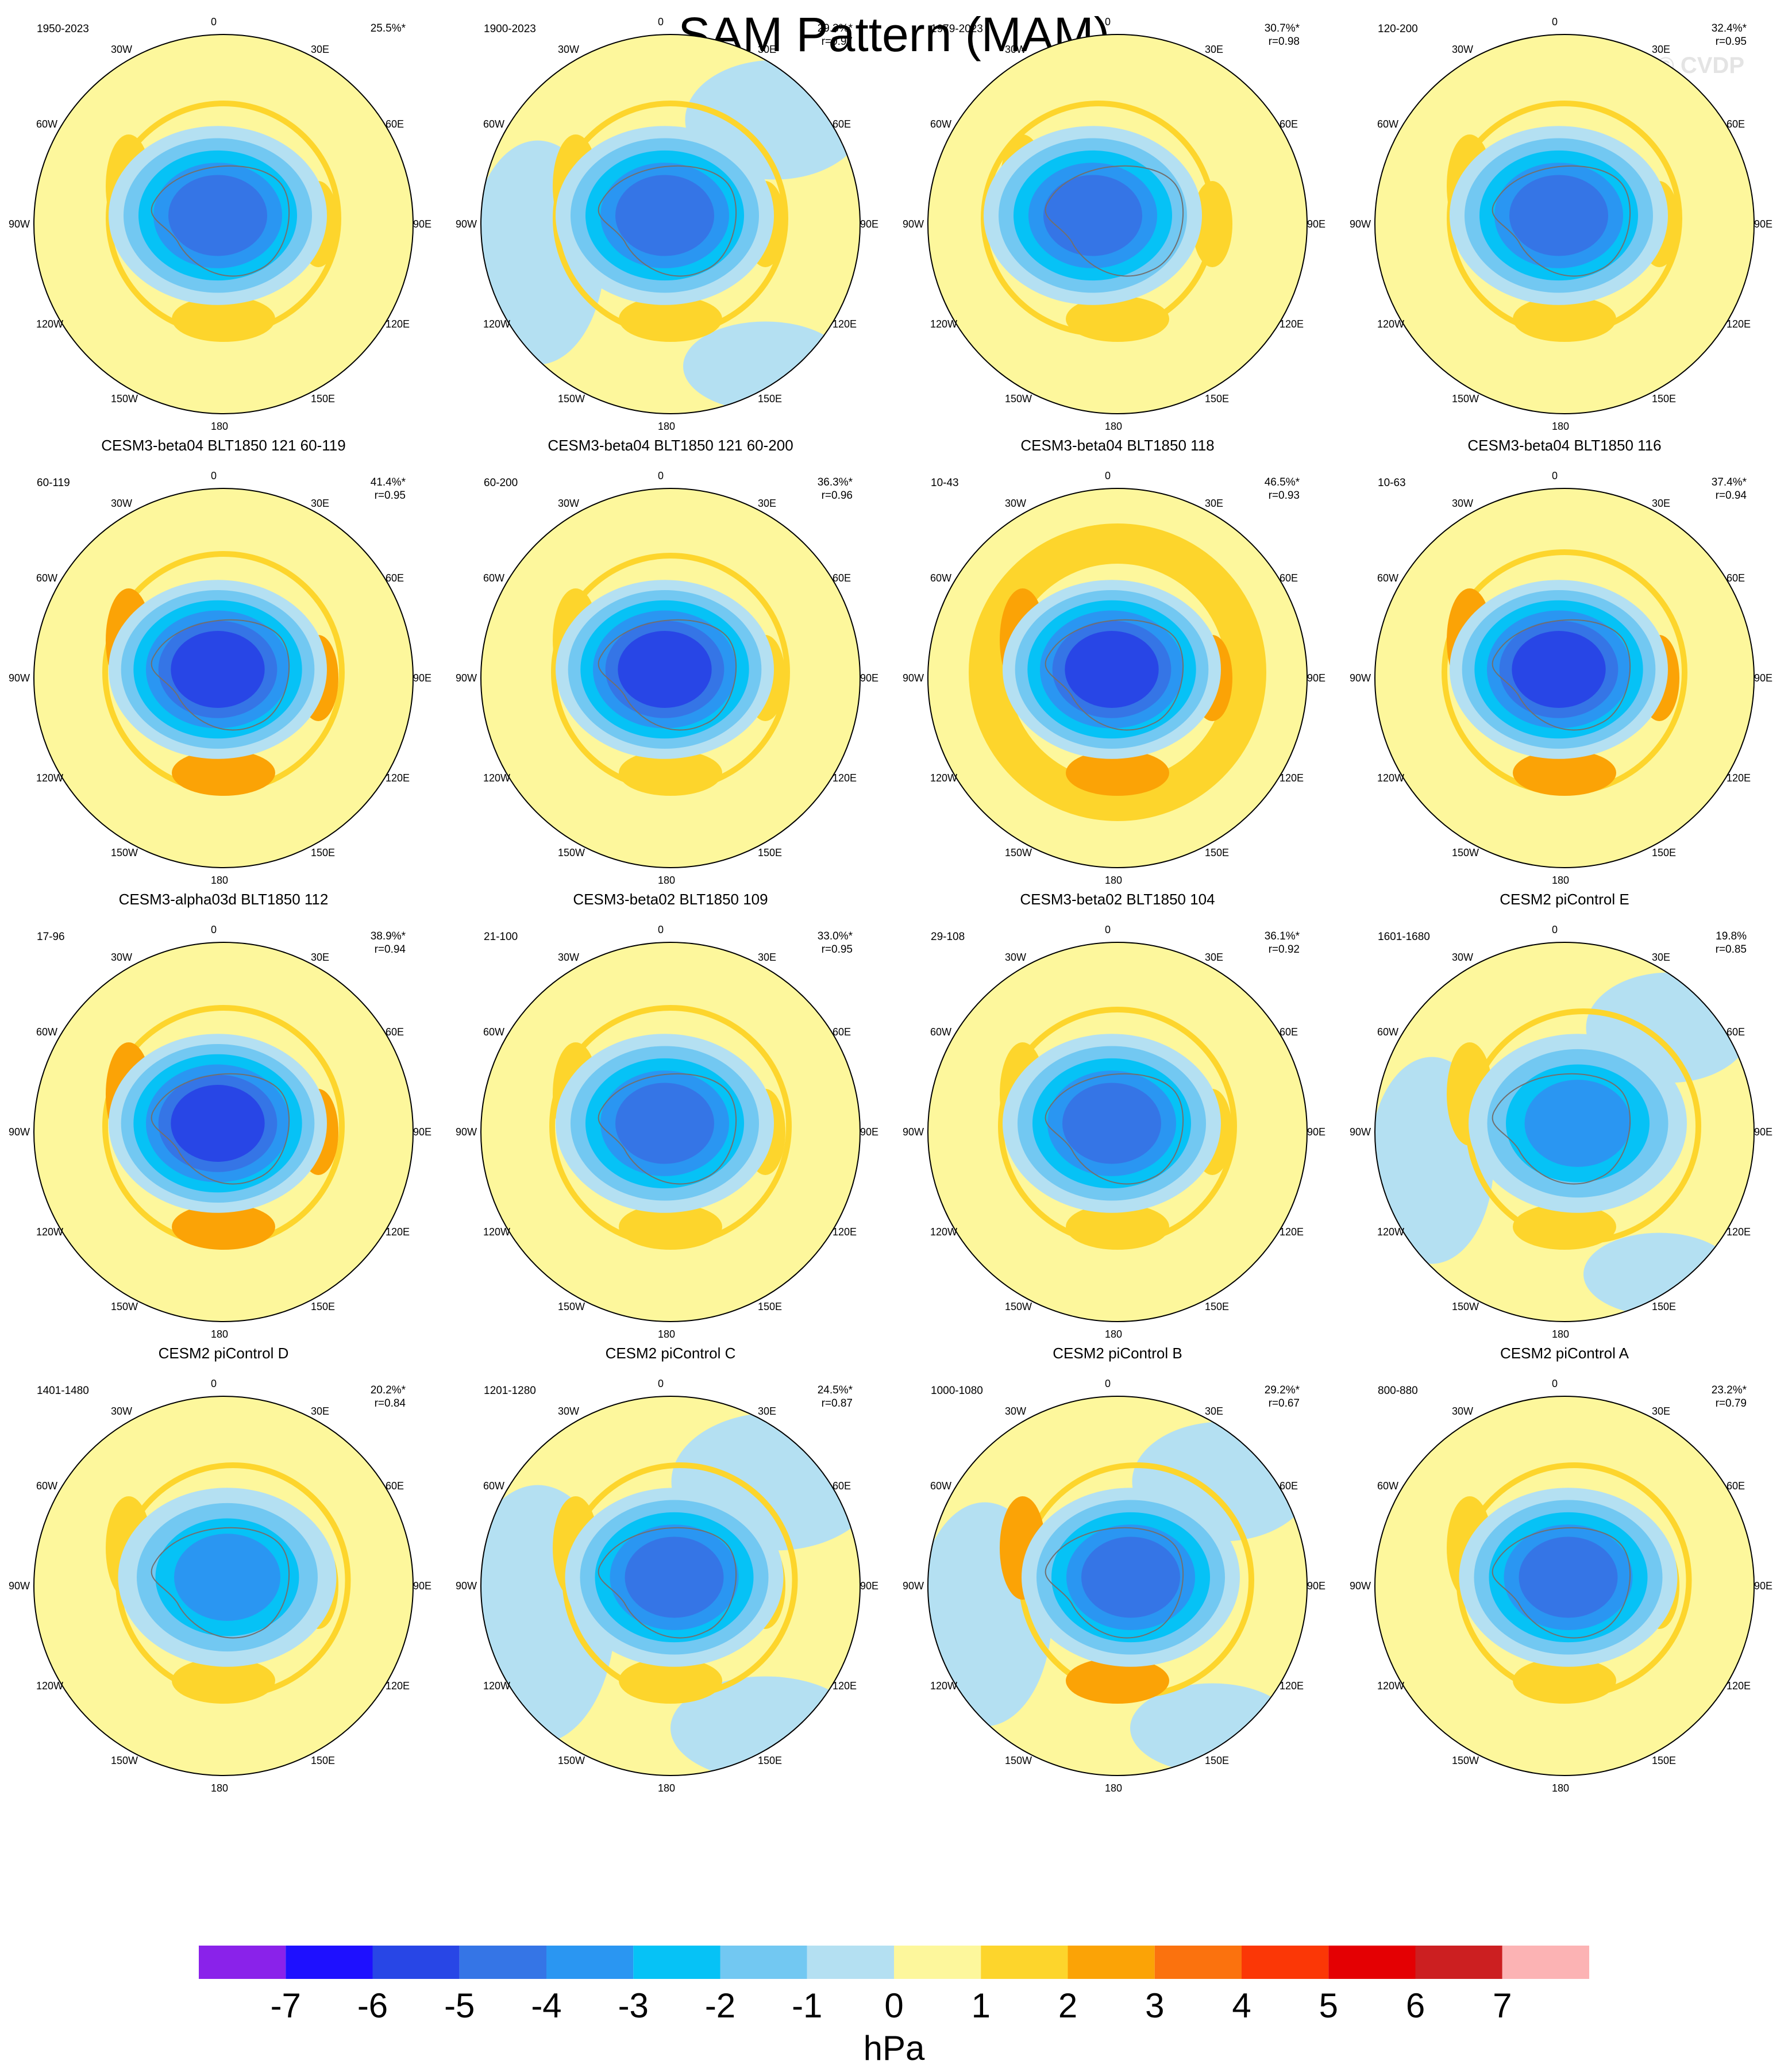  I want to click on variance-explained: 24.5%*, so click(835, 1390).